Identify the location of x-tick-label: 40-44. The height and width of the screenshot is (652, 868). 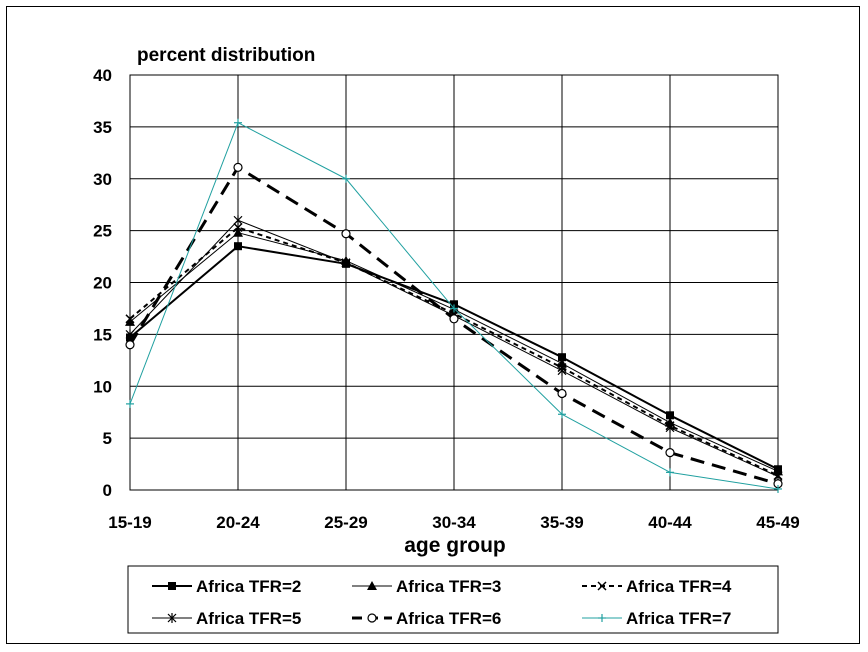
(670, 522).